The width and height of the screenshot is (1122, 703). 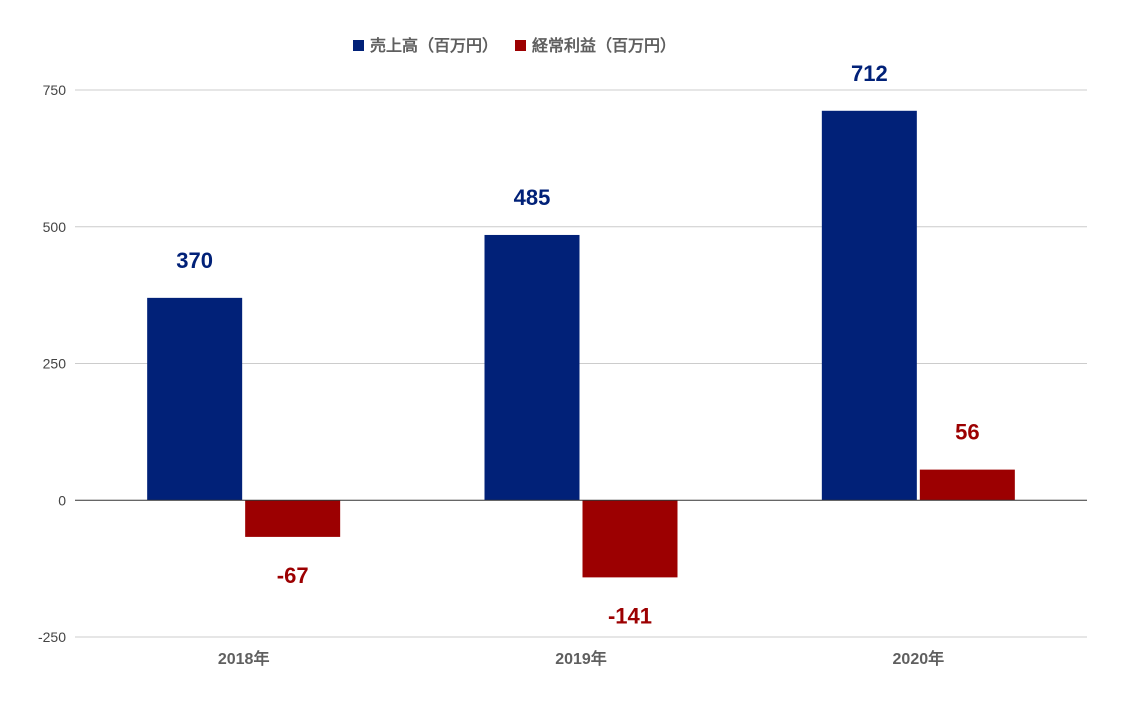 What do you see at coordinates (604, 45) in the screenshot?
I see `legend-label-series2: 経常利益（百万円）` at bounding box center [604, 45].